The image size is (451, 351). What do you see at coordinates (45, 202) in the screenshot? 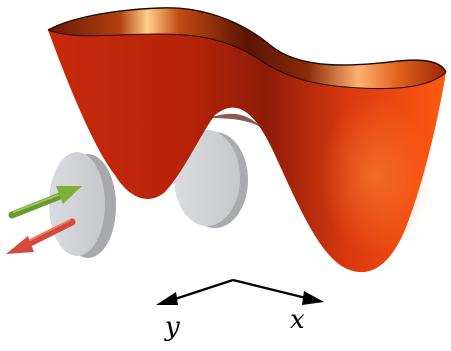
I see `green-arrow-icon` at bounding box center [45, 202].